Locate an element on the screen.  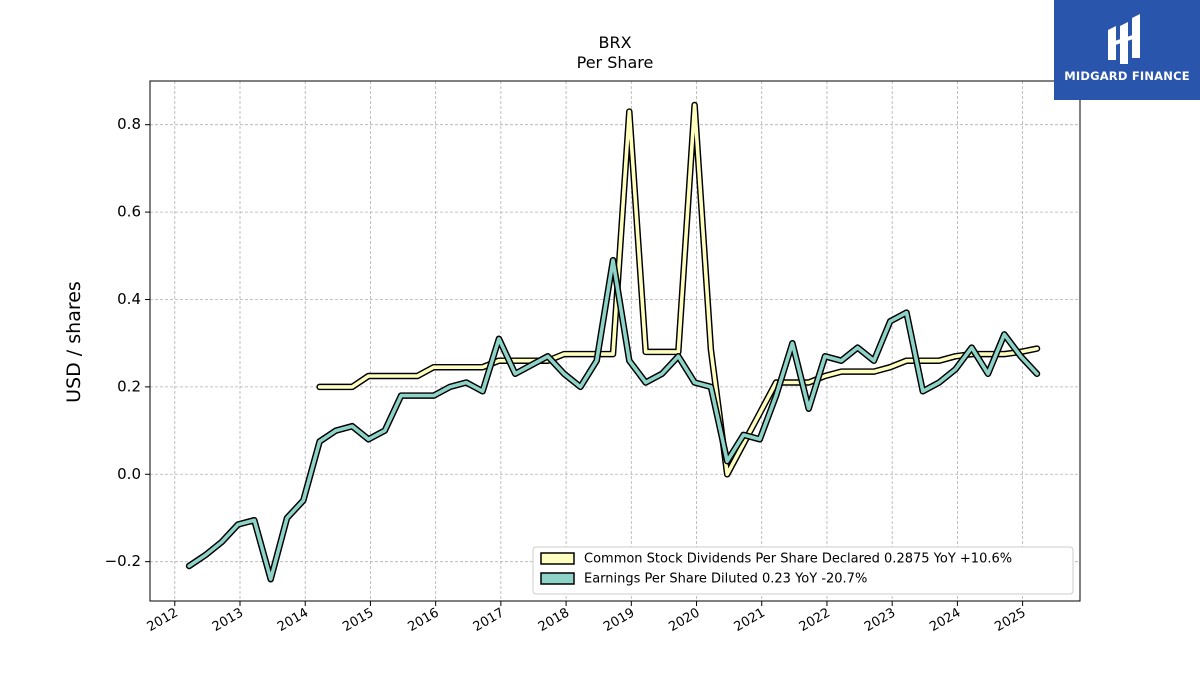
brand-logo: MIDGARD FINANCE is located at coordinates (1127, 50).